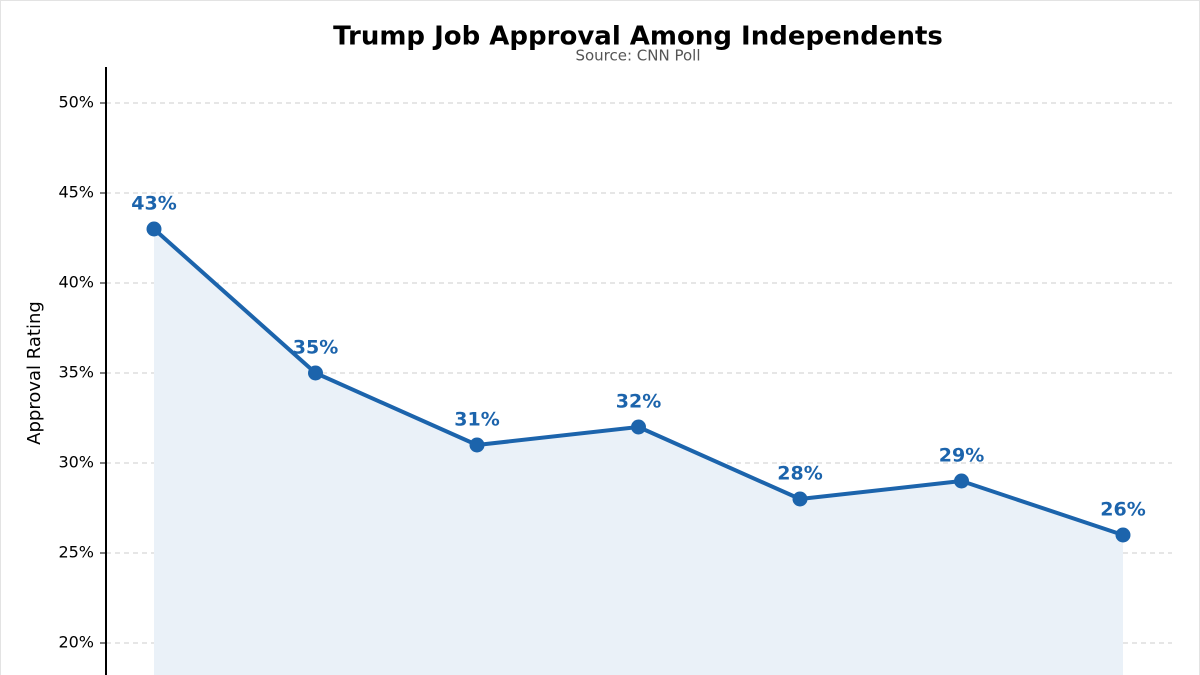 This screenshot has width=1200, height=675. Describe the element at coordinates (638, 402) in the screenshot. I see `data-label: 32%` at that location.